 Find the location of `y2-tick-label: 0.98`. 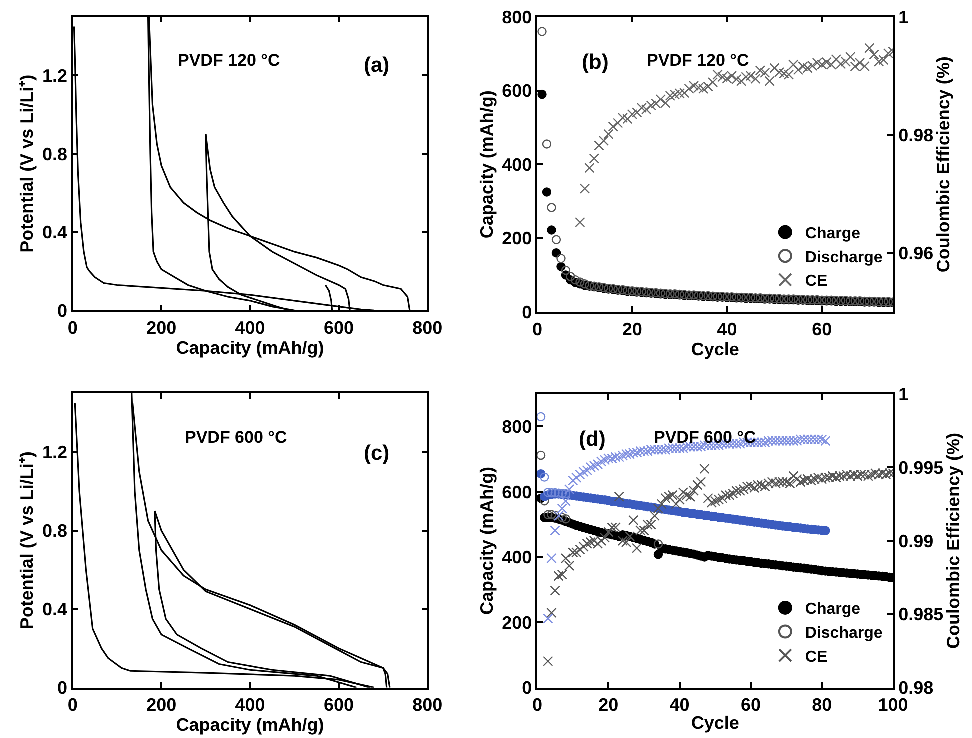

y2-tick-label: 0.98 is located at coordinates (916, 135).